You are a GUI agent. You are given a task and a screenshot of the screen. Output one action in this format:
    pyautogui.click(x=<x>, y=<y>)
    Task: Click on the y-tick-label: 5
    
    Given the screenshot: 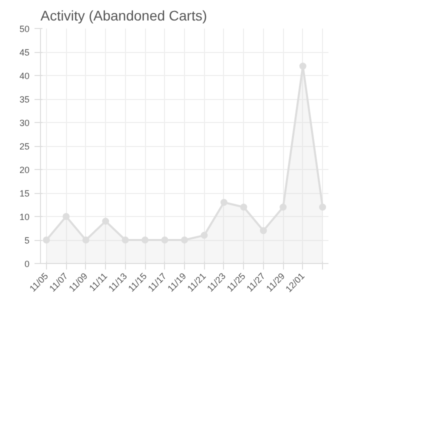 What is the action you would take?
    pyautogui.click(x=27, y=241)
    